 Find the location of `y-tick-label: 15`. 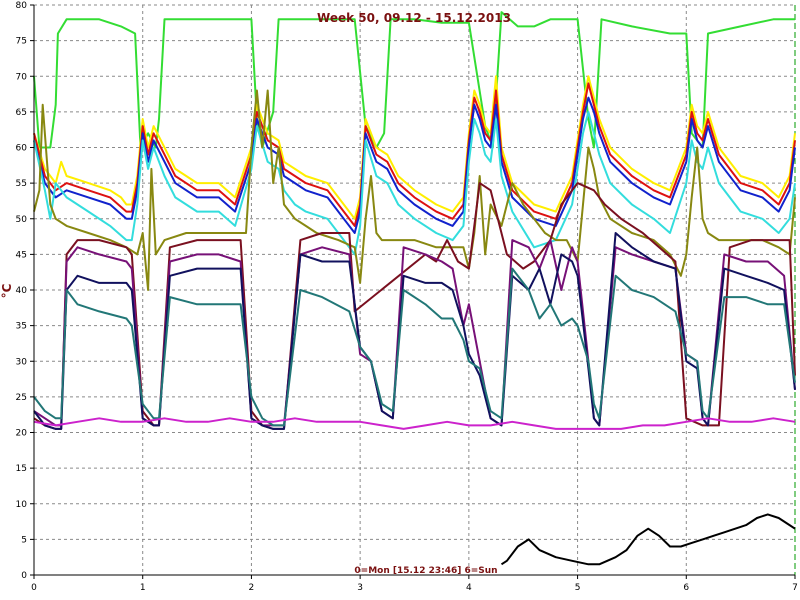

y-tick-label: 15 is located at coordinates (21, 469).